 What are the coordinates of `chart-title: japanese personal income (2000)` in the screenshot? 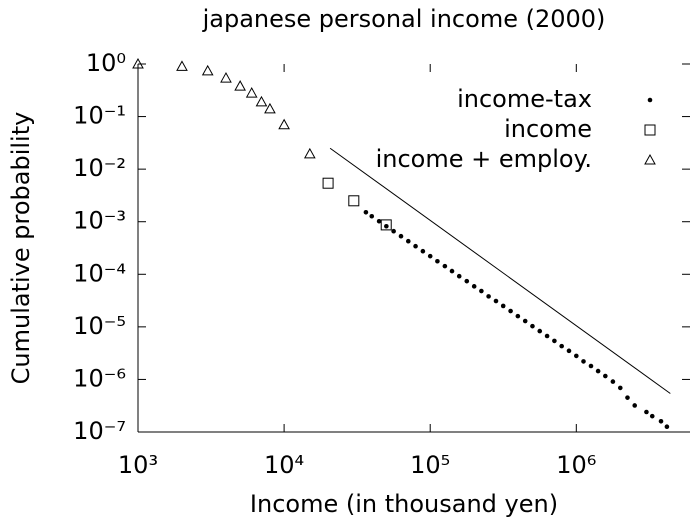 It's located at (404, 19).